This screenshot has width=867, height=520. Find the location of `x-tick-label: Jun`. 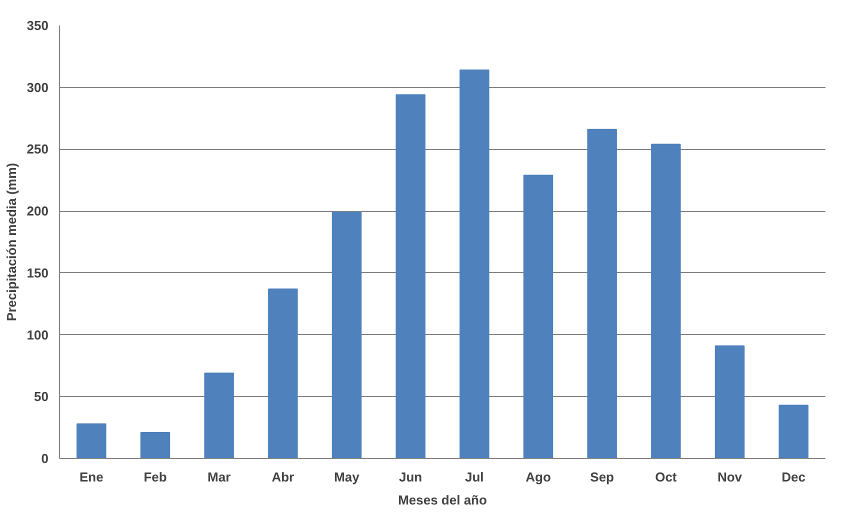

x-tick-label: Jun is located at coordinates (410, 477).